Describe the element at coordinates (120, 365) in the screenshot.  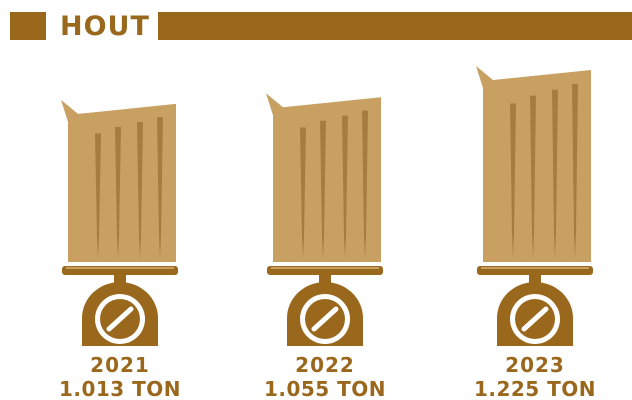
I see `category-label: 2021` at that location.